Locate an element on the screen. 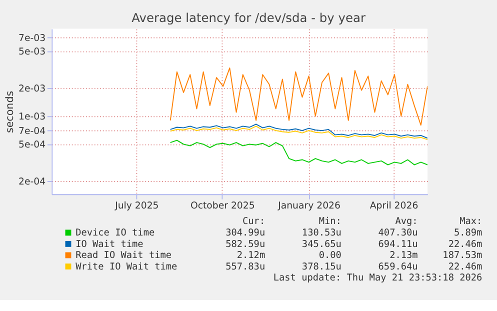 This screenshot has width=497, height=311. text: Cur: is located at coordinates (254, 222).